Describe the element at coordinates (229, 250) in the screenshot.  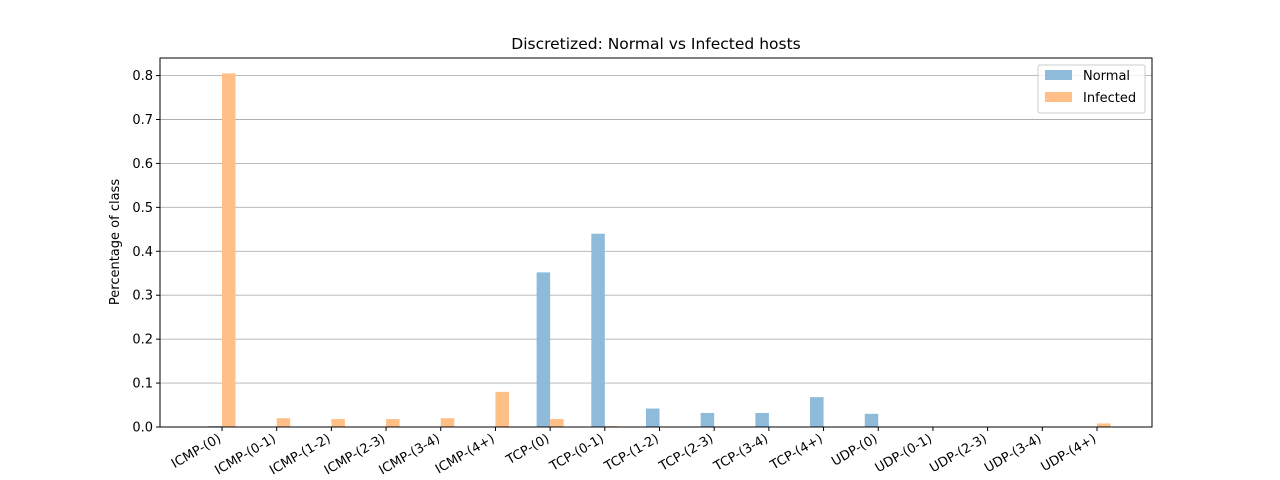
I see `bar-infected-icmp-0-` at that location.